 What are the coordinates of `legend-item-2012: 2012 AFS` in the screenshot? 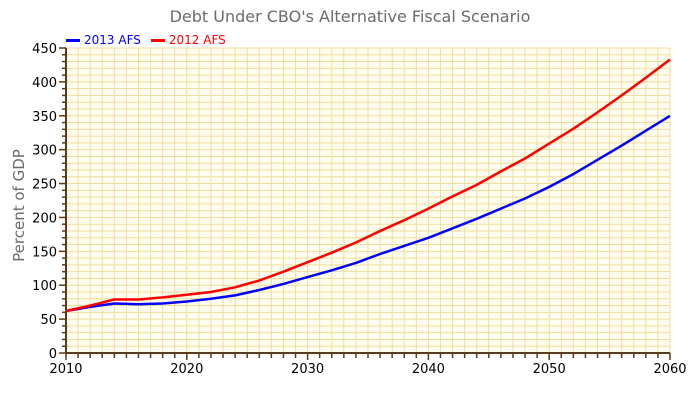 It's located at (188, 40).